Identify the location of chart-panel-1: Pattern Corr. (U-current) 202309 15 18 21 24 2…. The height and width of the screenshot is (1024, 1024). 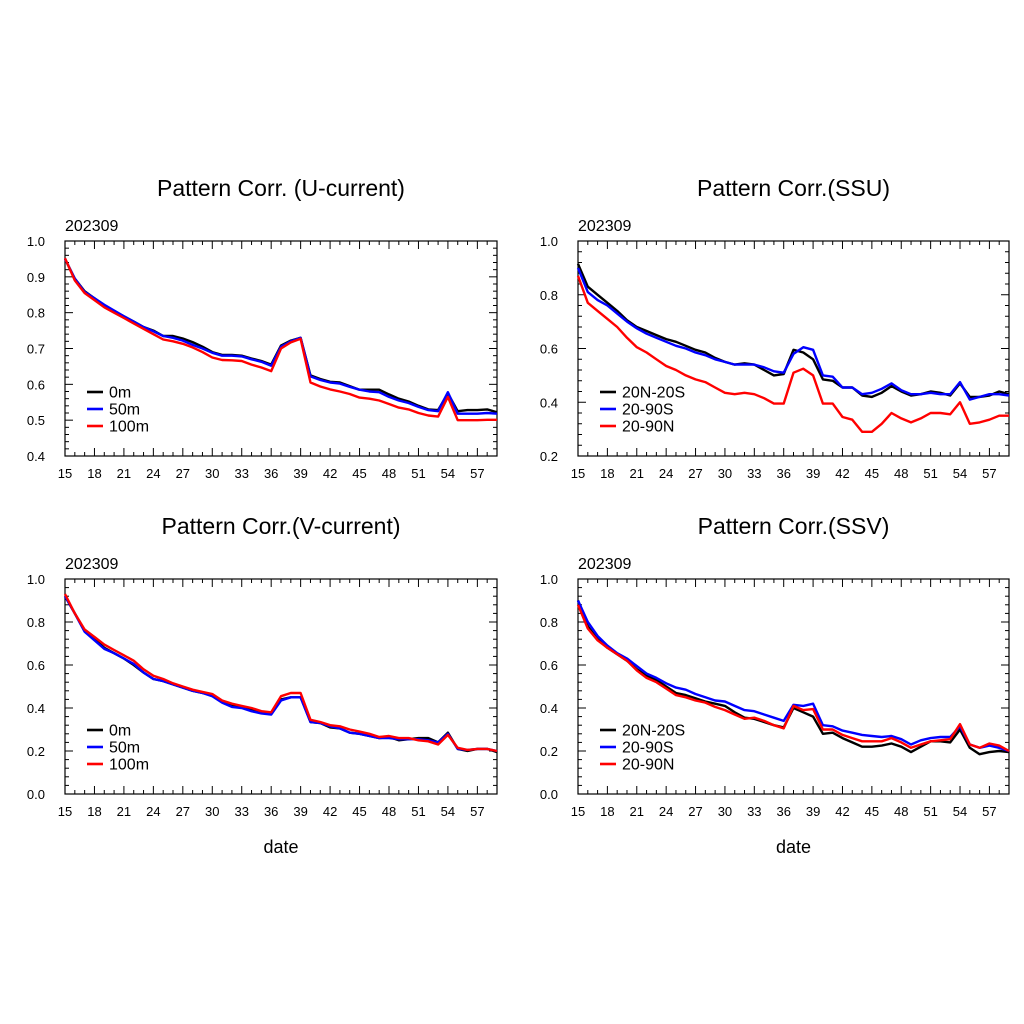
(262, 328).